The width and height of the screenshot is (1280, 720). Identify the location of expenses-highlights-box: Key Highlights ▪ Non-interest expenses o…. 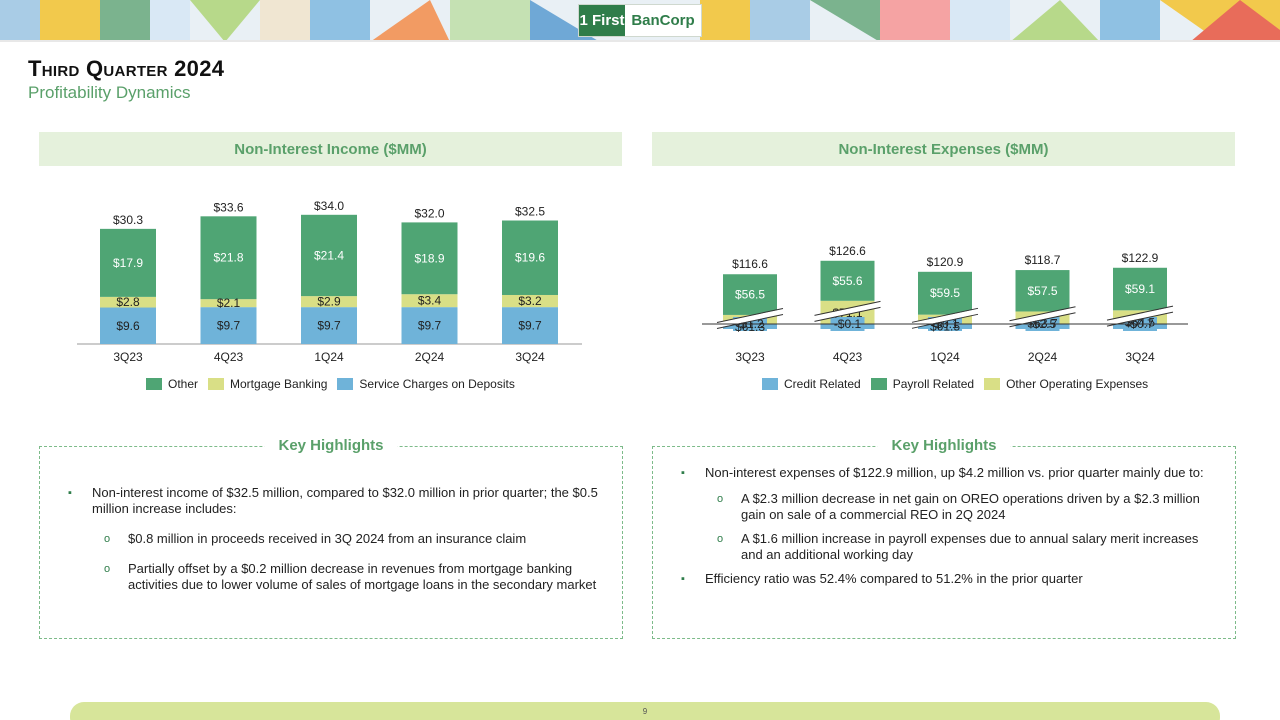
(944, 538).